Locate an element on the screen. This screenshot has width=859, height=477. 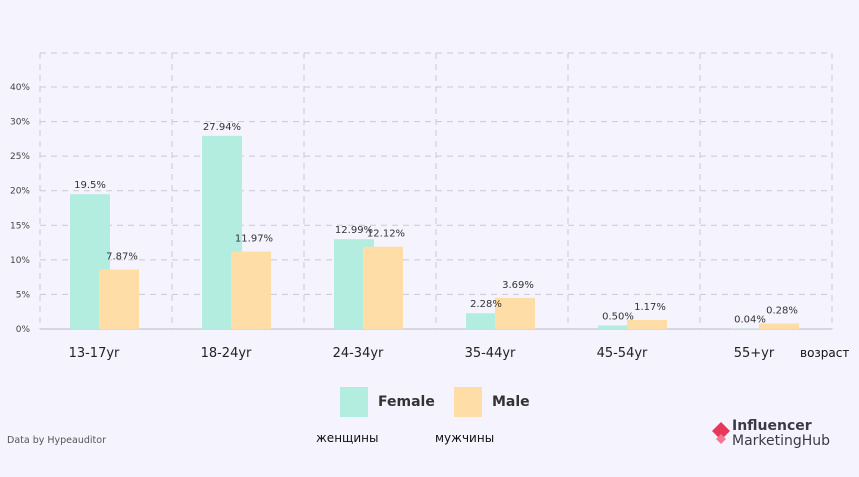
x-category-label: 45-54yr is located at coordinates (622, 353).